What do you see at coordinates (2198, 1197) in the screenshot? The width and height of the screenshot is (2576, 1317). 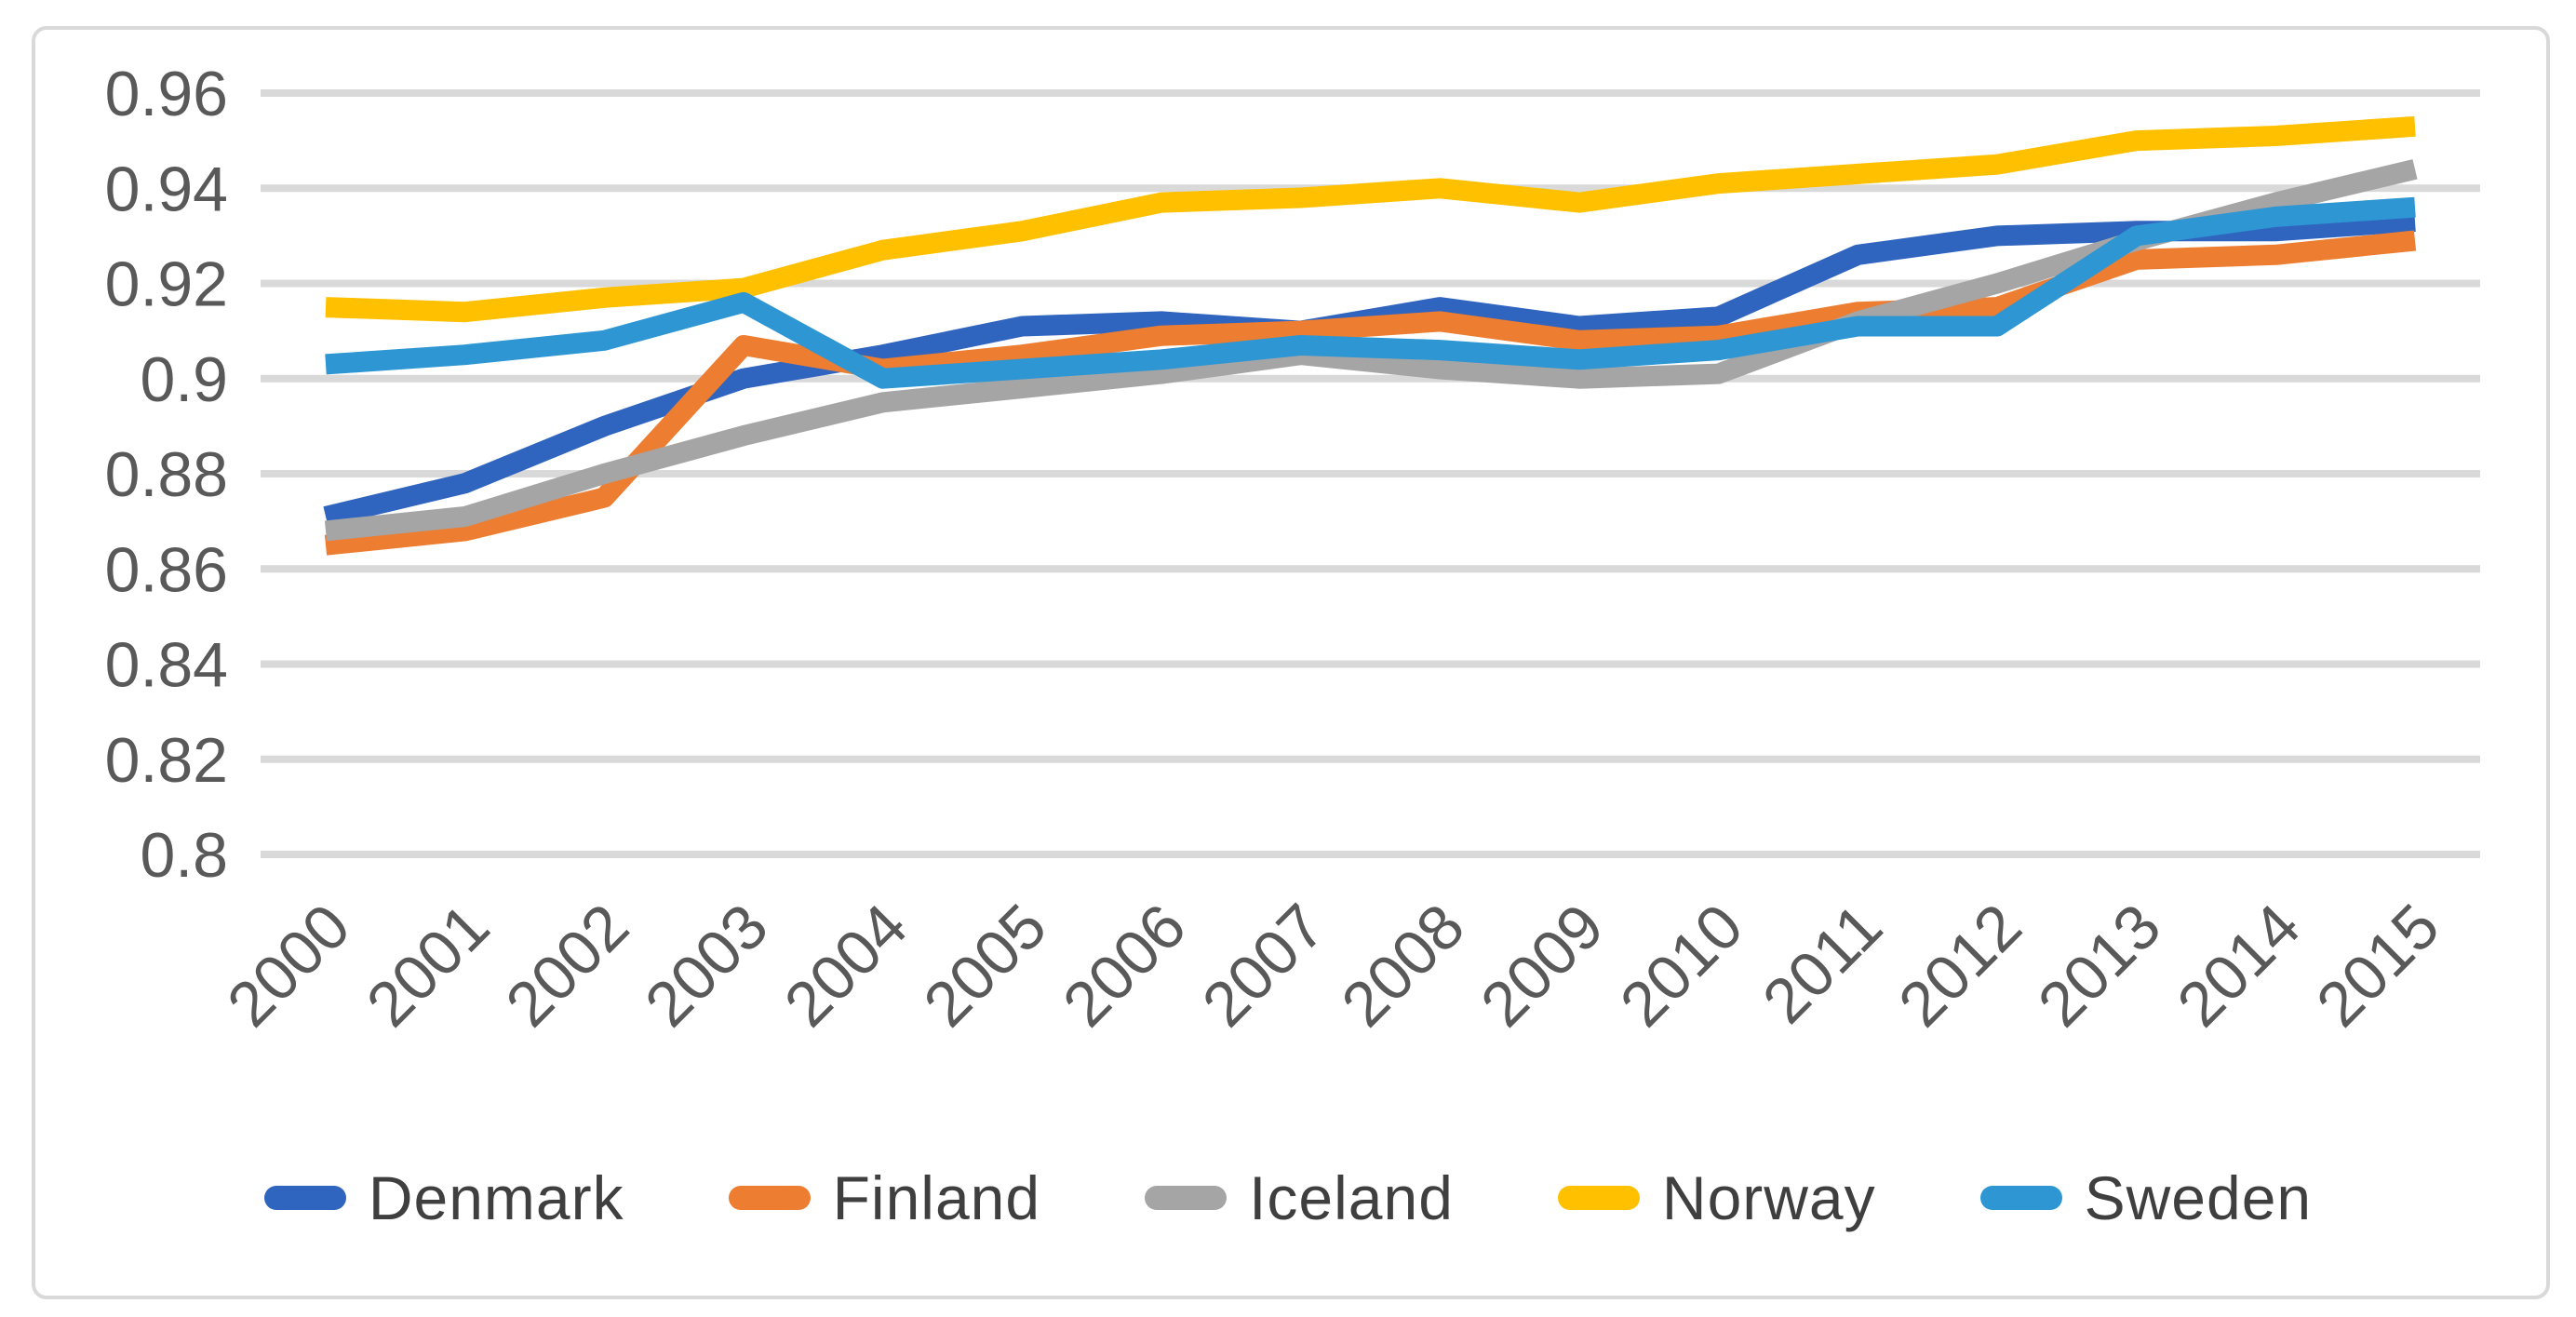 I see `legend-label: Sweden` at bounding box center [2198, 1197].